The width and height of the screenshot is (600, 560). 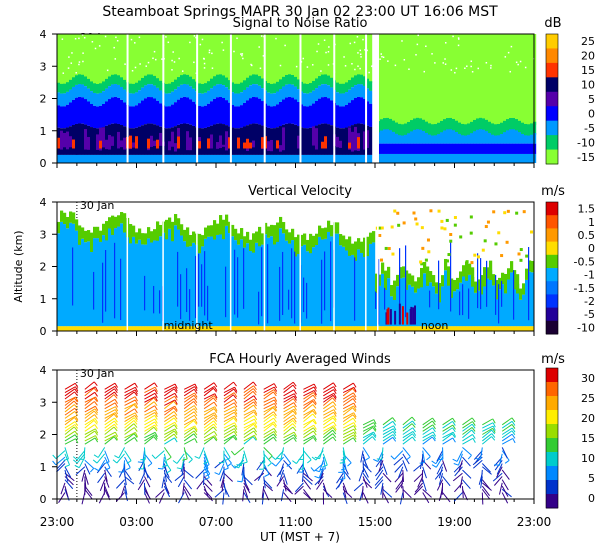 What do you see at coordinates (18, 266) in the screenshot?
I see `y-axis-title: Altitude (km)` at bounding box center [18, 266].